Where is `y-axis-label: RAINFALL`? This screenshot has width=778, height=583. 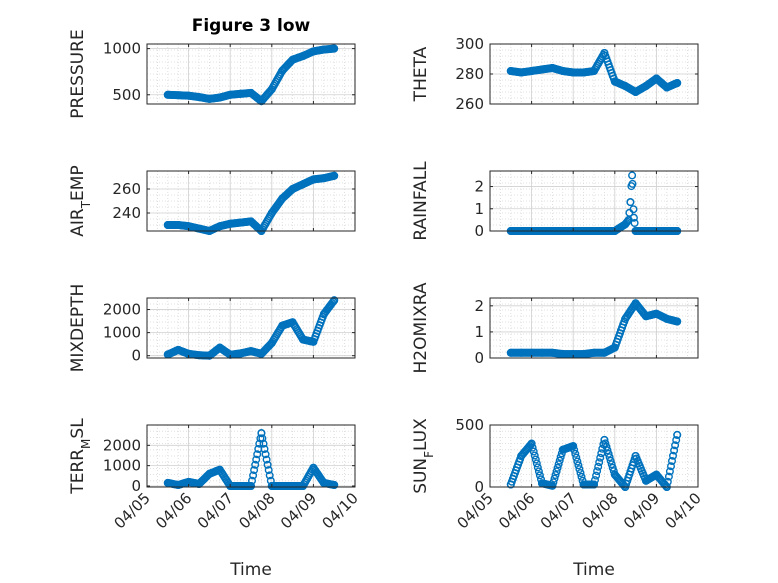 y-axis-label: RAINFALL is located at coordinates (421, 201).